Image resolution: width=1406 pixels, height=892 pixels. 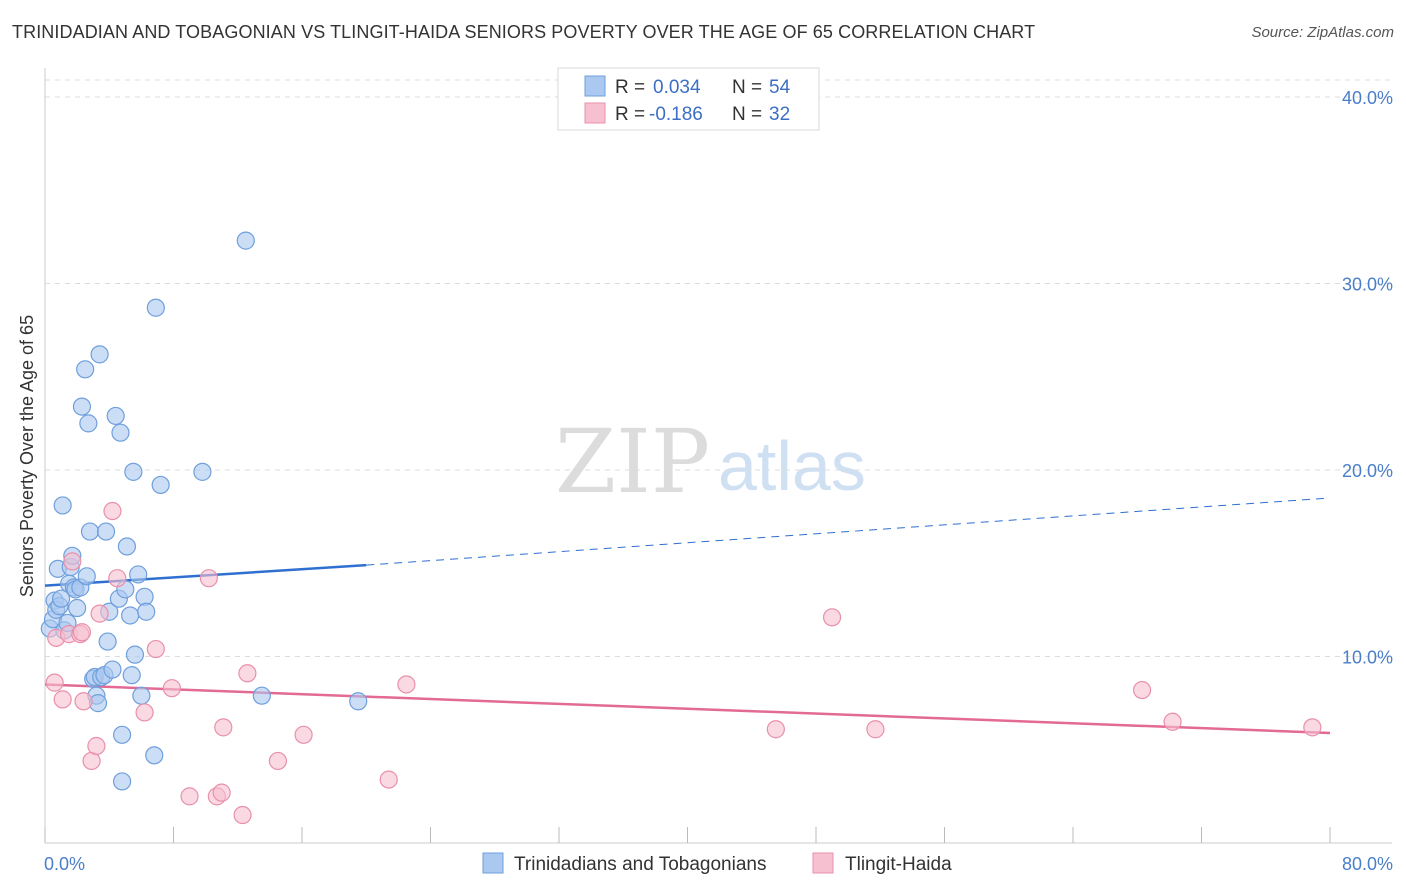 I want to click on y-tick-label: 10.0%, so click(x=1367, y=658).